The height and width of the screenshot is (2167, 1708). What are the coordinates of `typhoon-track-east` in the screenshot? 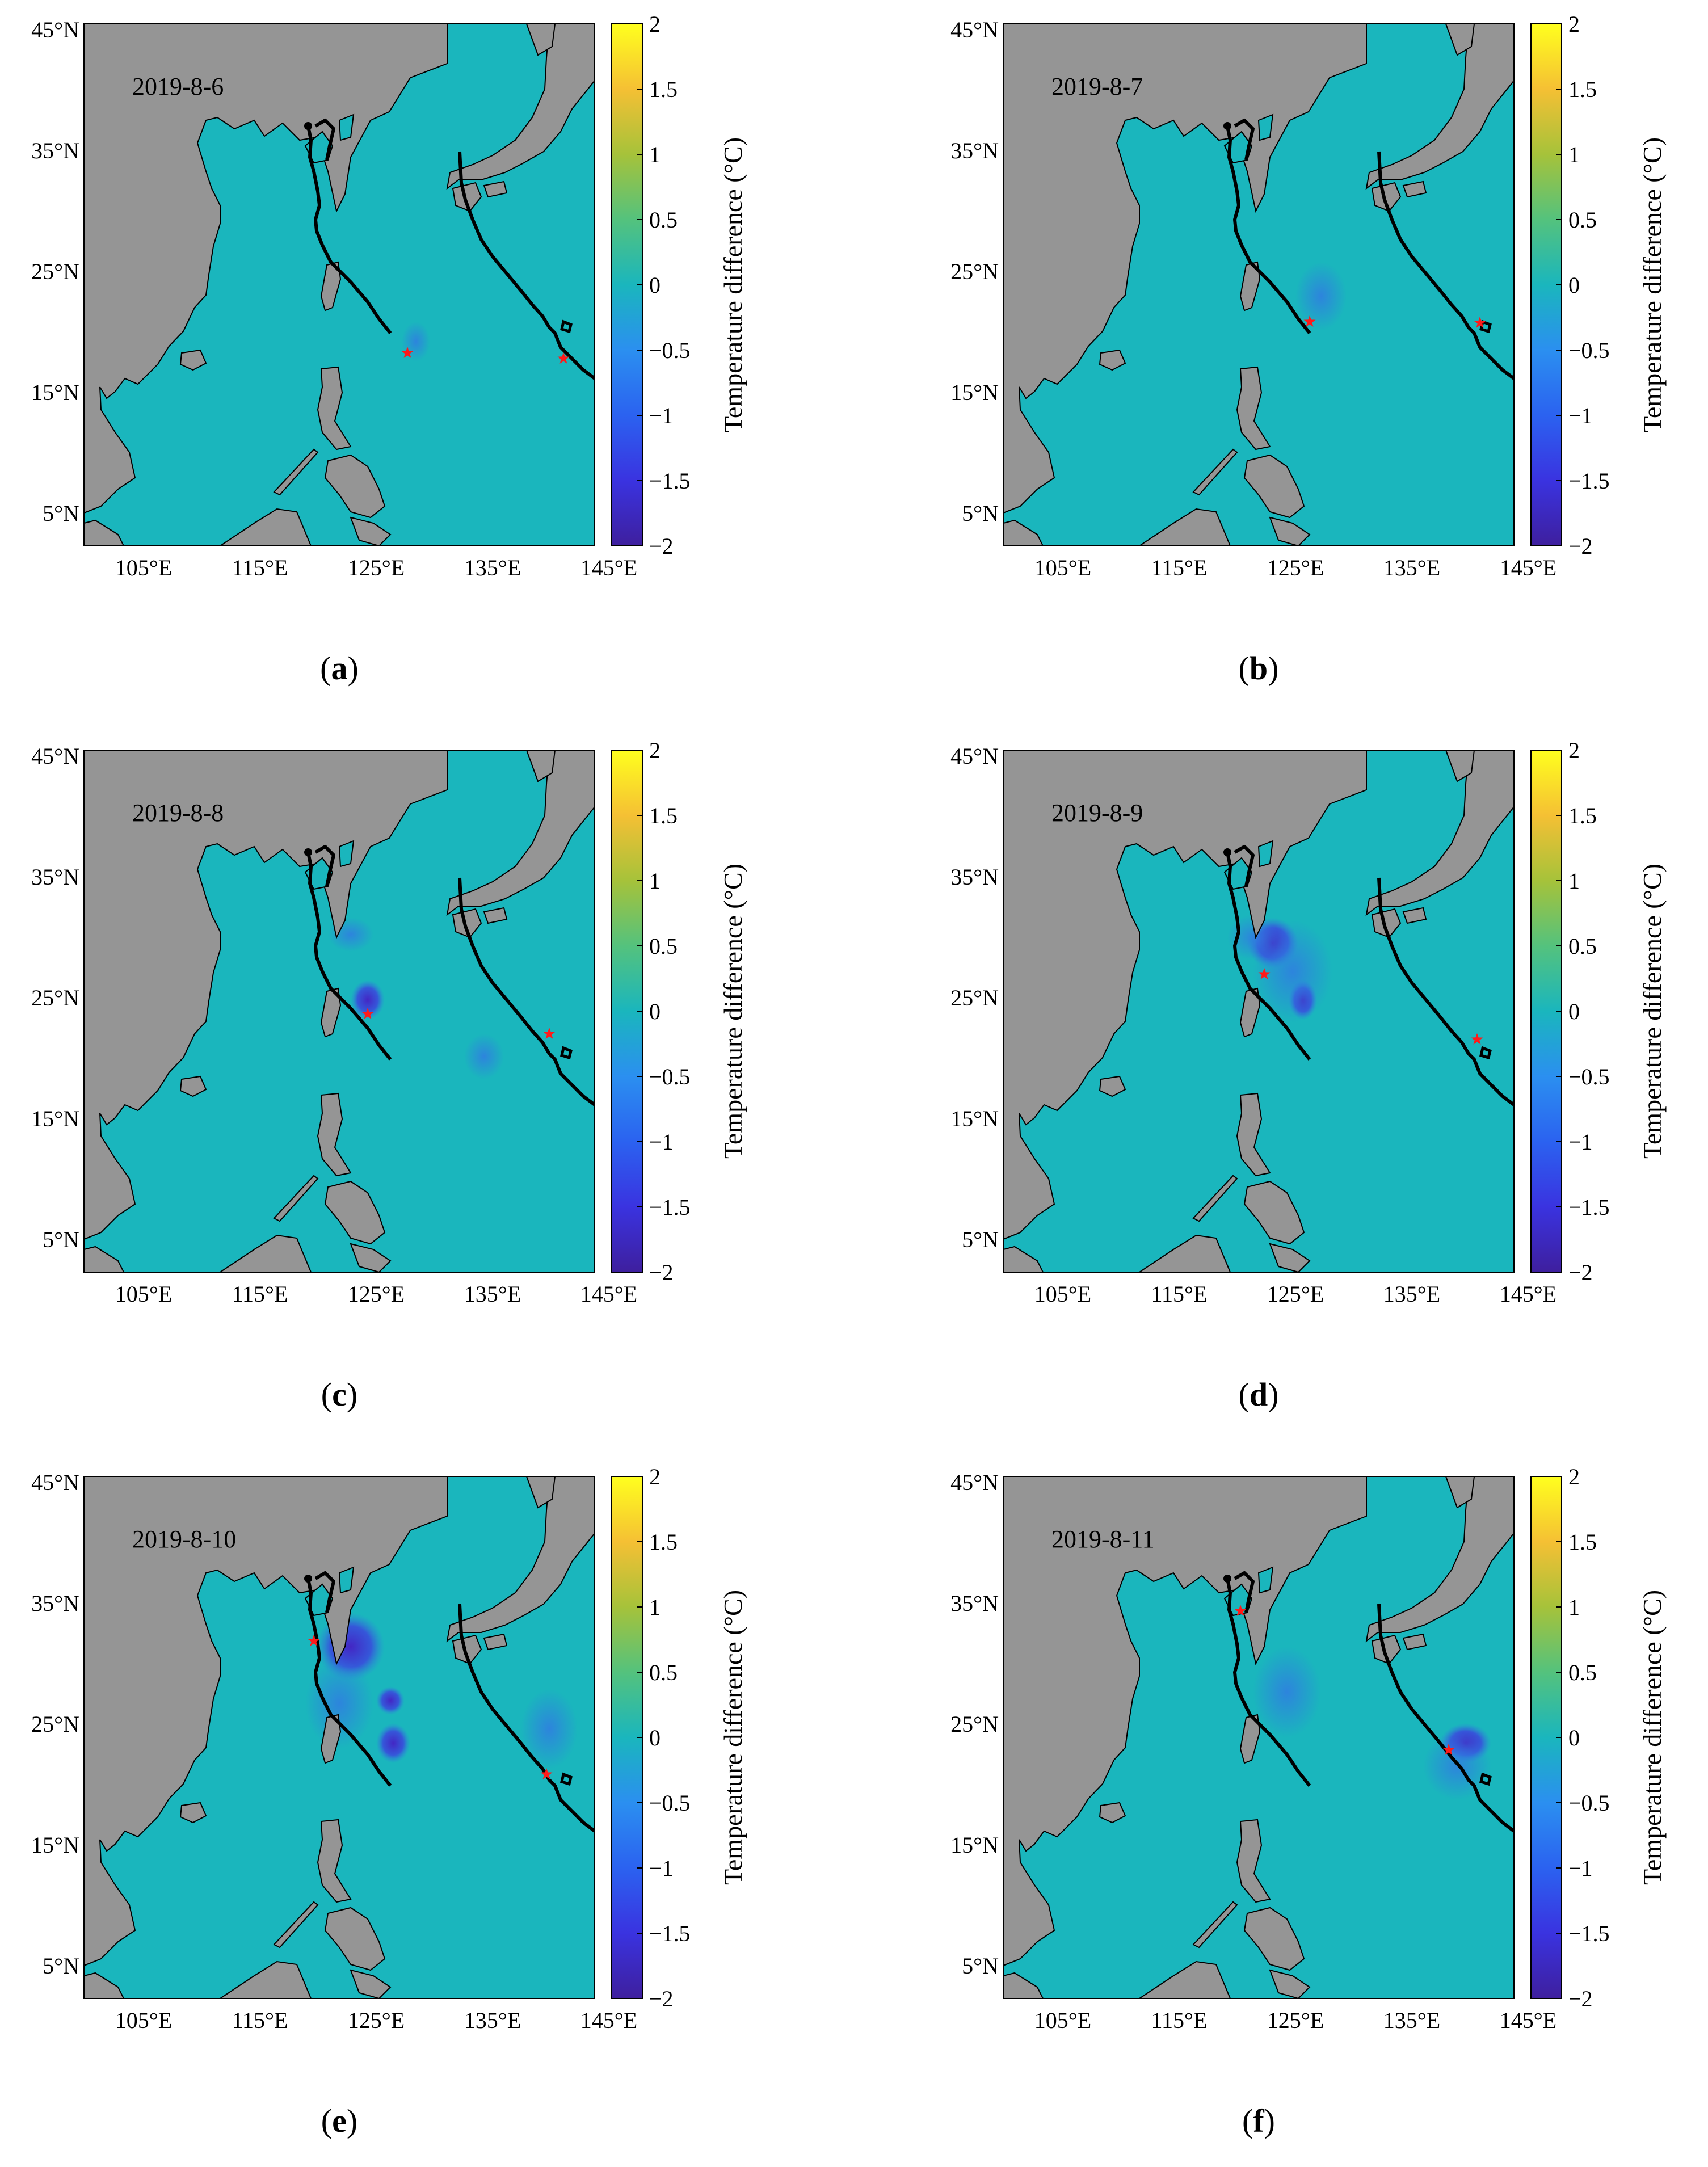 It's located at (526, 1719).